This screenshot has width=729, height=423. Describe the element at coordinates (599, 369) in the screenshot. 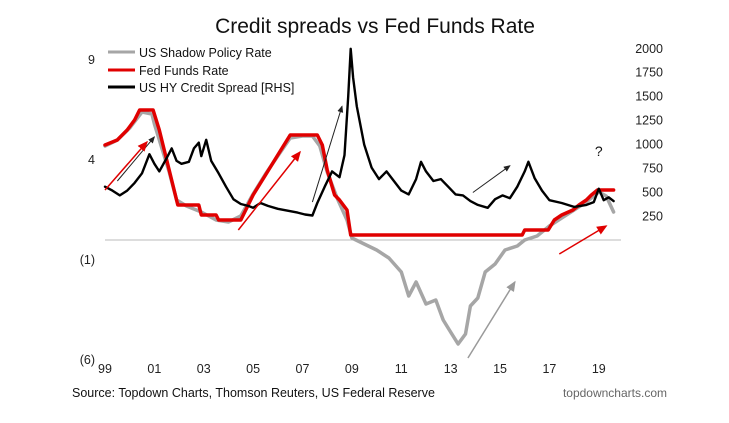

I see `x-tick-label: 19` at that location.